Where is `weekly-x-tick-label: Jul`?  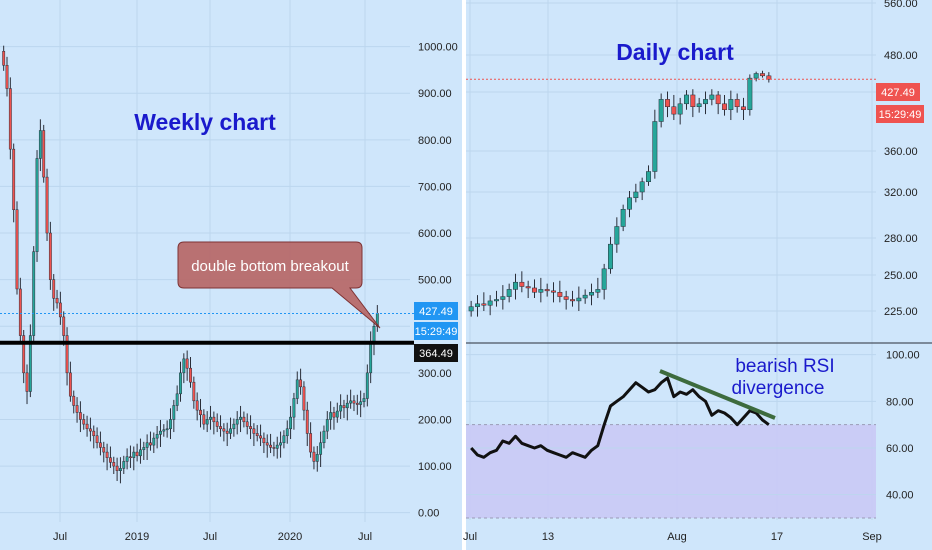 weekly-x-tick-label: Jul is located at coordinates (60, 537).